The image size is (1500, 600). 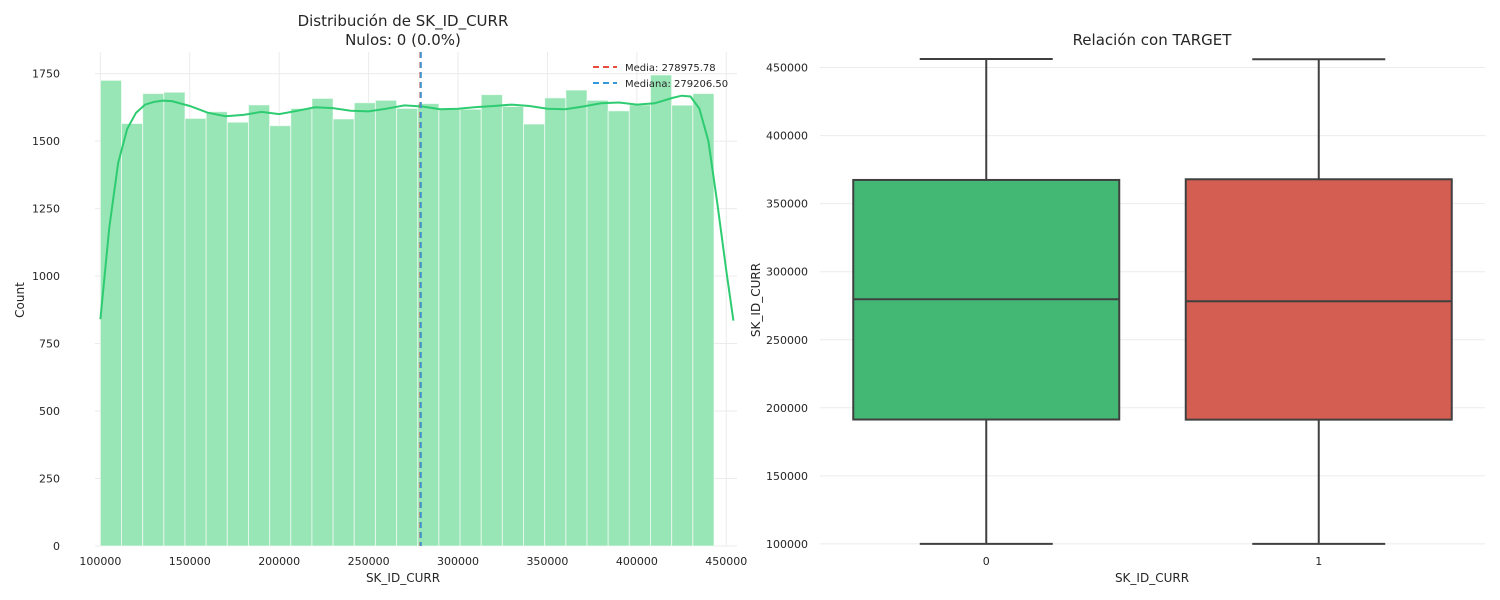 What do you see at coordinates (547, 561) in the screenshot?
I see `x-tick-label: 350000` at bounding box center [547, 561].